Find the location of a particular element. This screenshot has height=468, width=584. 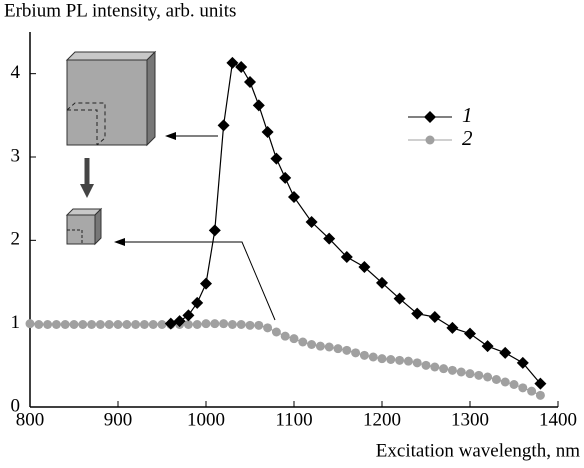

x-tick-label: 1400 is located at coordinates (558, 419).